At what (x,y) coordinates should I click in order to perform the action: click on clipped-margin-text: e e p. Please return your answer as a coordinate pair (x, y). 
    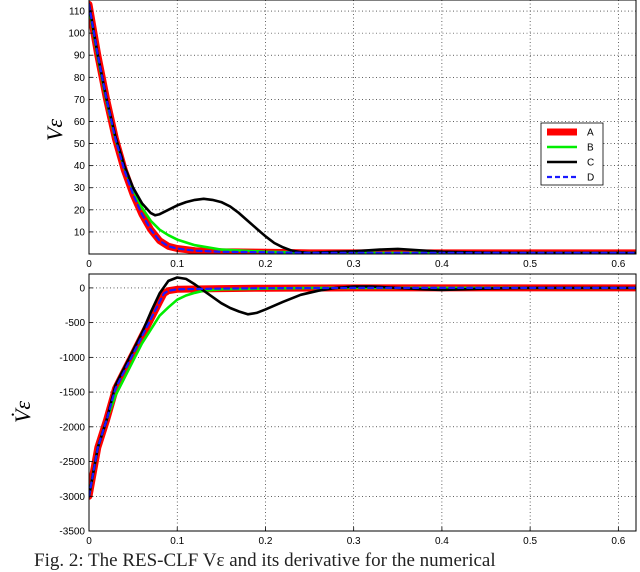
    Looking at the image, I should click on (11, 155).